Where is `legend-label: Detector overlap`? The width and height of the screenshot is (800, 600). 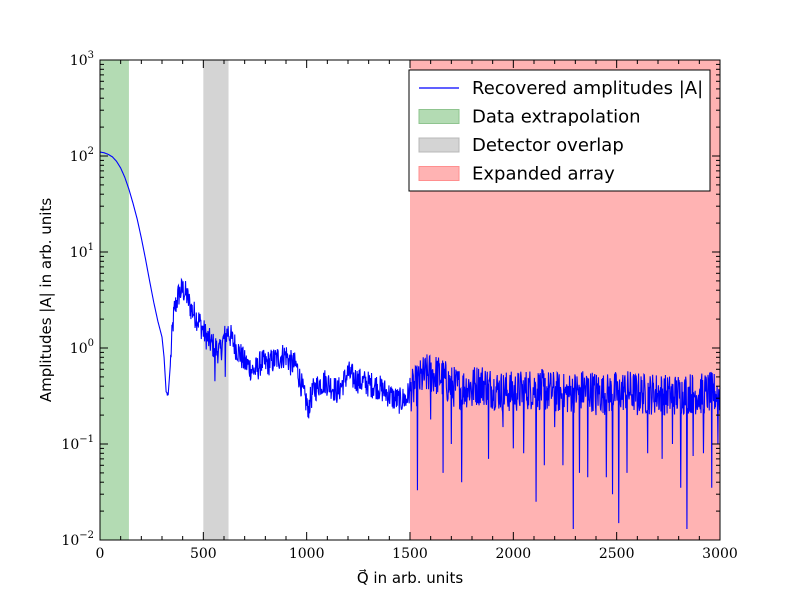 legend-label: Detector overlap is located at coordinates (548, 145).